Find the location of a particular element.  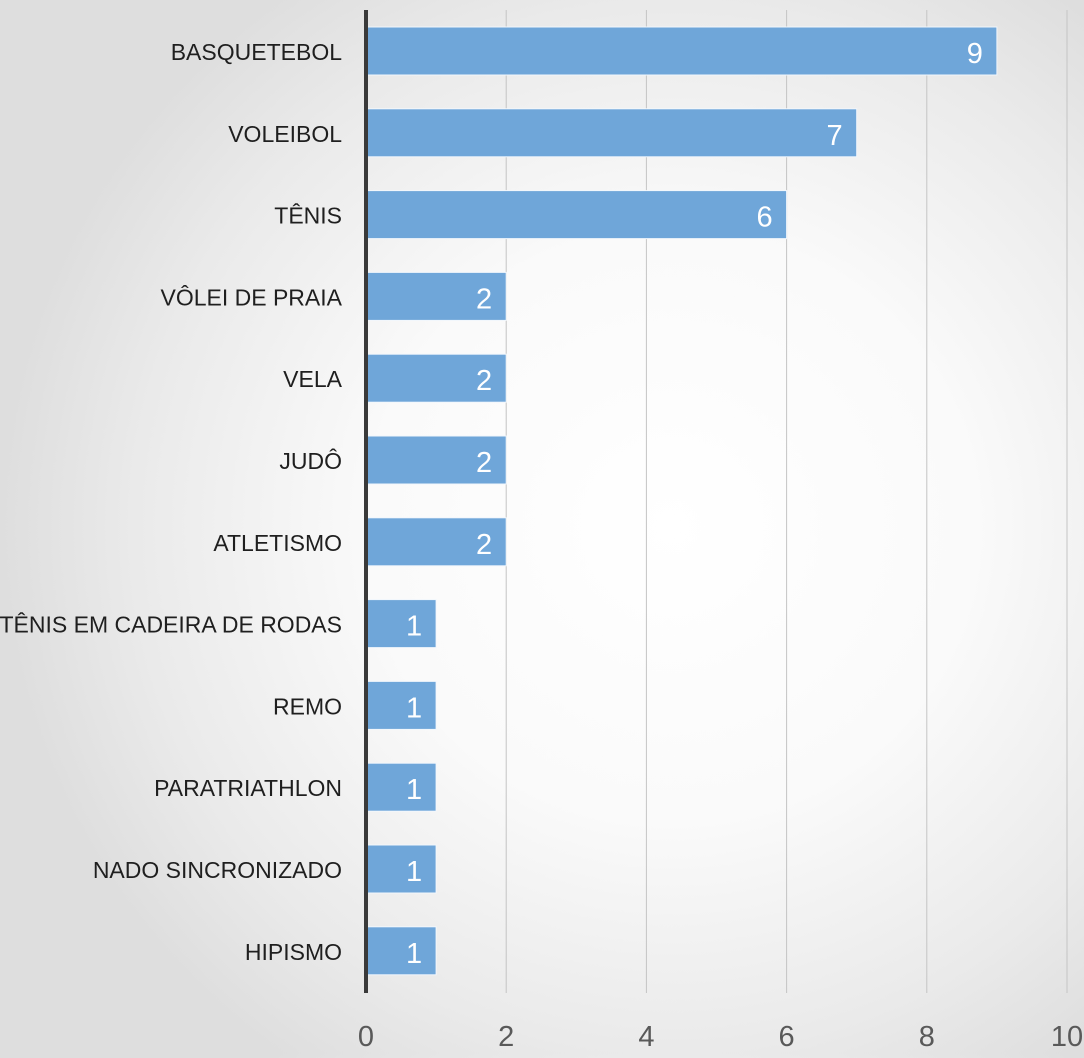

x-tick-labels: 0 2 4 6 8 10 is located at coordinates (720, 1037).